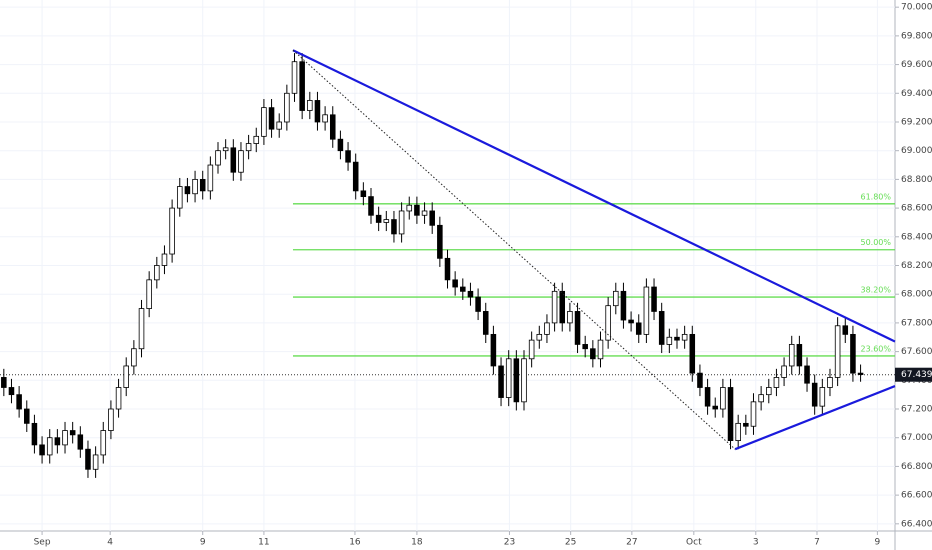 This screenshot has height=550, width=932. What do you see at coordinates (817, 543) in the screenshot?
I see `x-tick-label: 7` at bounding box center [817, 543].